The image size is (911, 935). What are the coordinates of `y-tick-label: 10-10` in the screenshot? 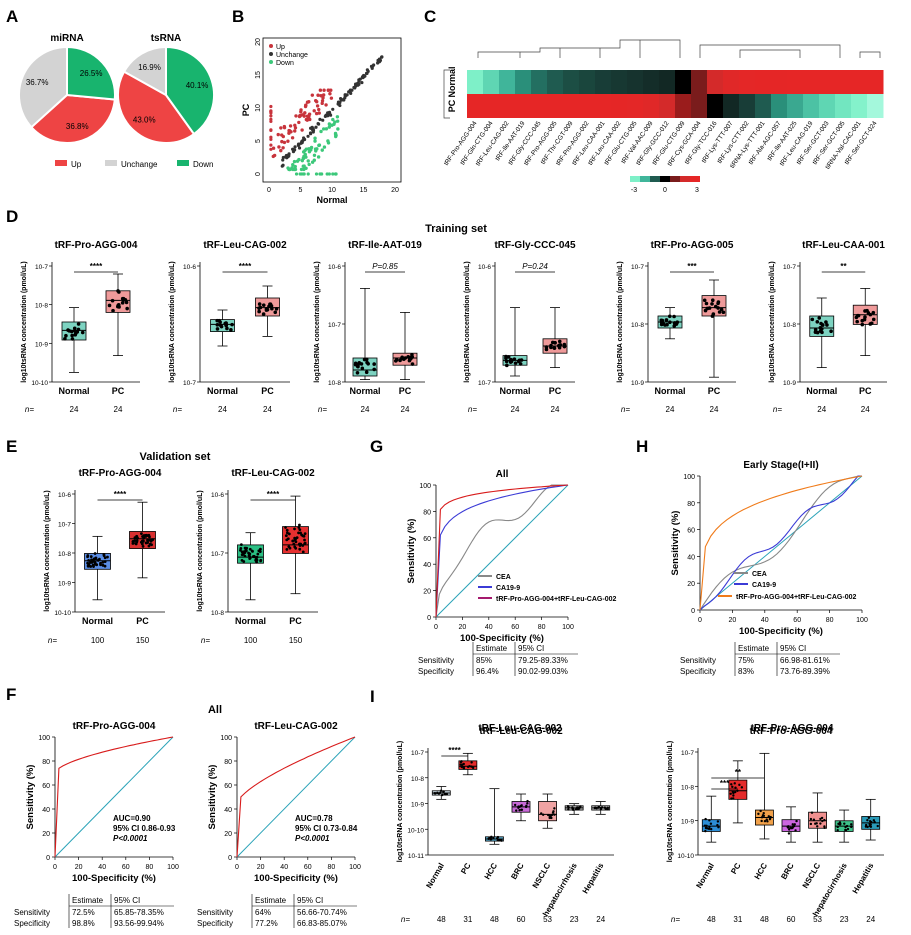 It's located at (62, 613).